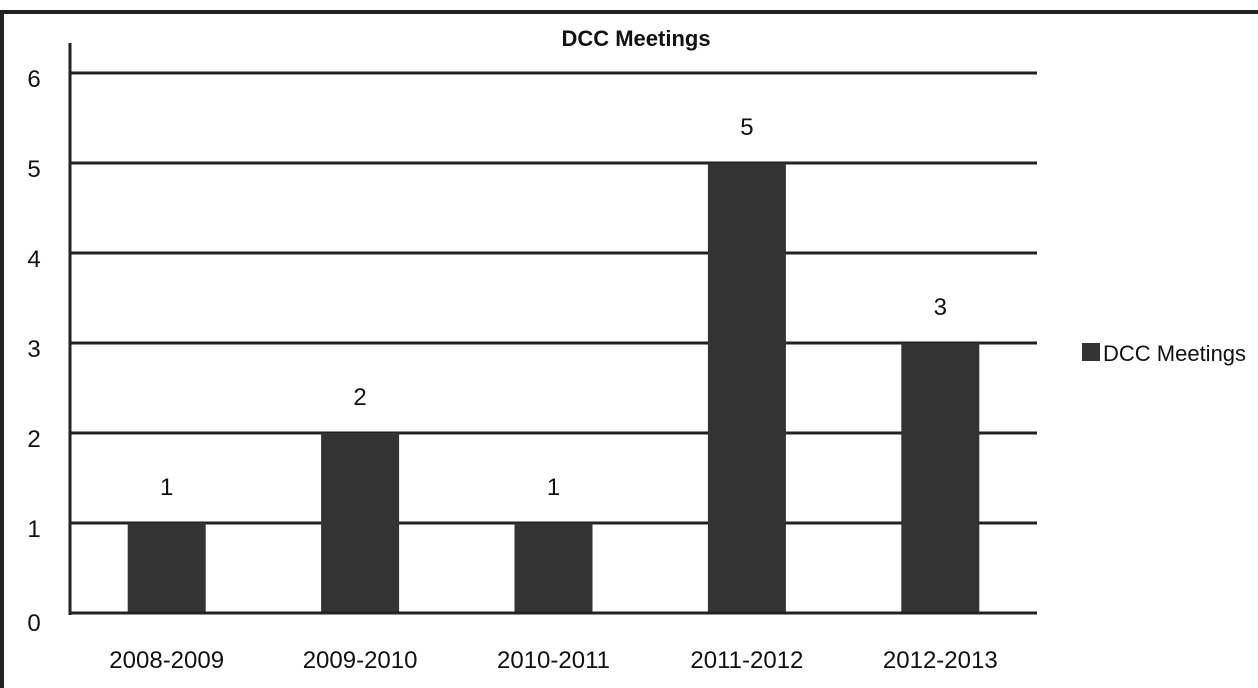  What do you see at coordinates (360, 660) in the screenshot?
I see `x-tick-label: 2009-2010` at bounding box center [360, 660].